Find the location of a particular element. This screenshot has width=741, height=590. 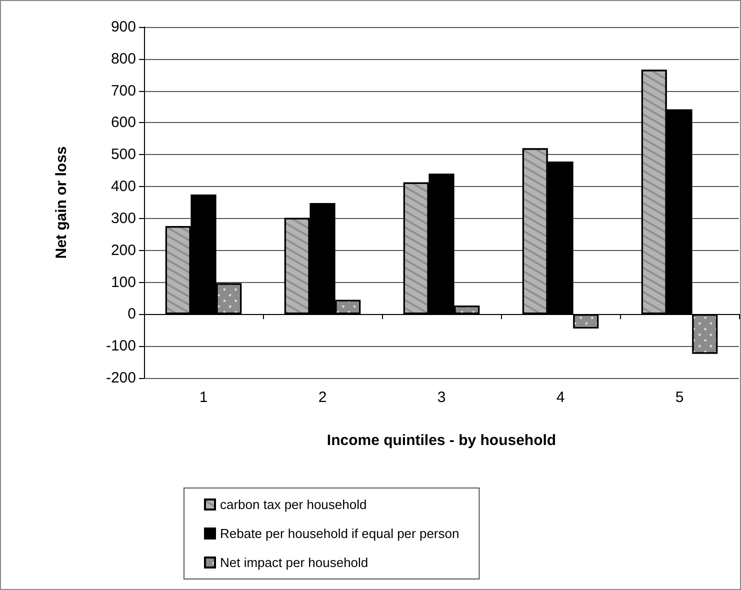

y-tick-label: 500 is located at coordinates (123, 155).